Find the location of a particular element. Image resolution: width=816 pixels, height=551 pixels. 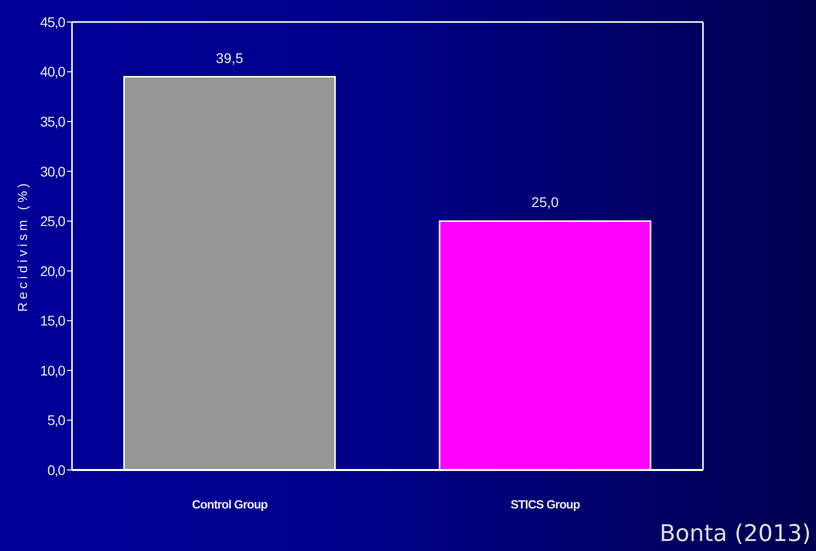

y-tick-label: 10,0 is located at coordinates (53, 370).